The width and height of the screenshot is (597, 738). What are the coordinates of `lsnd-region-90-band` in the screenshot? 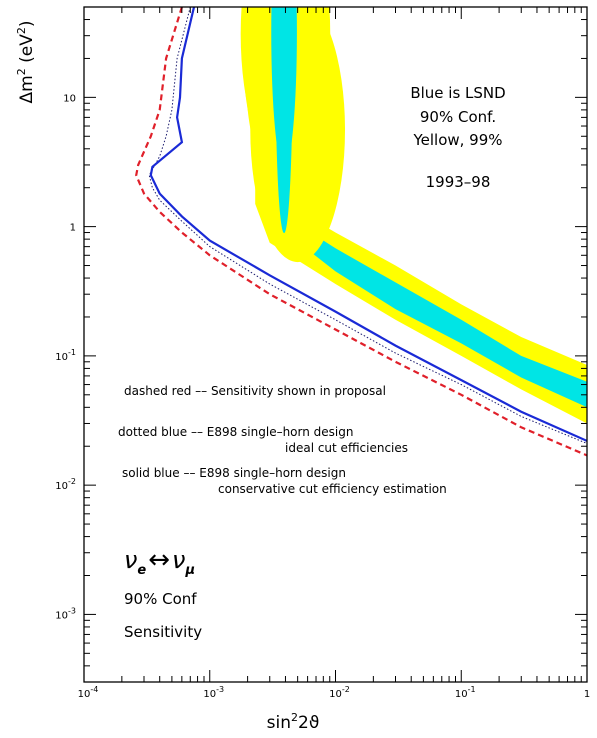 It's located at (427, 308).